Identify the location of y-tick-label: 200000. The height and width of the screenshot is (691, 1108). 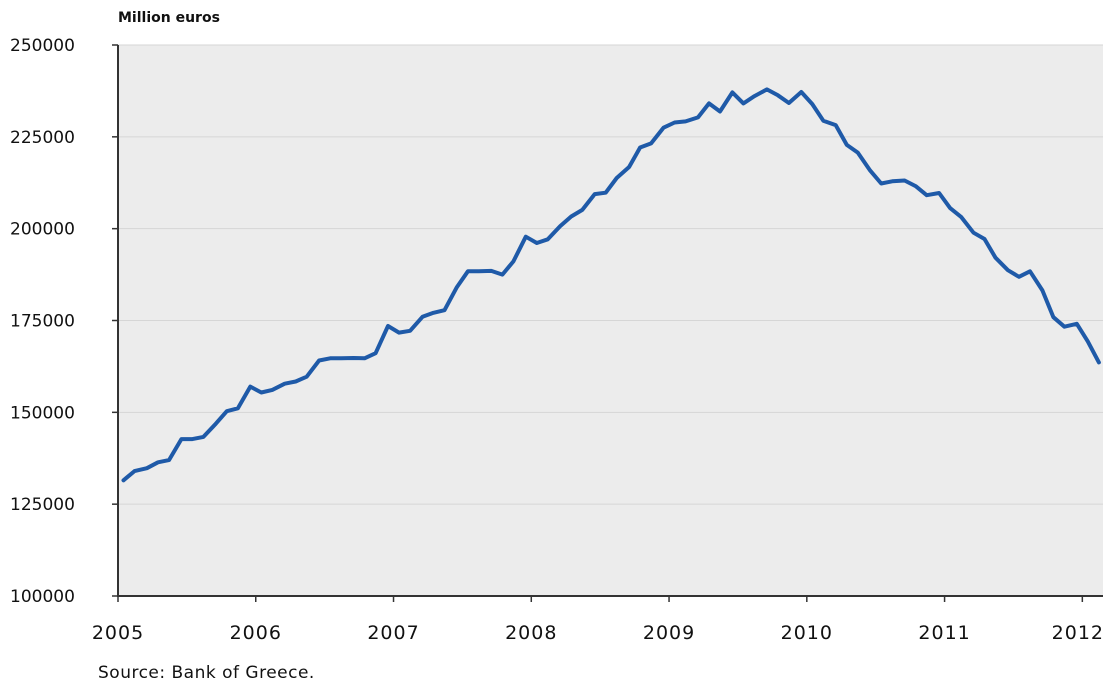
(42, 230).